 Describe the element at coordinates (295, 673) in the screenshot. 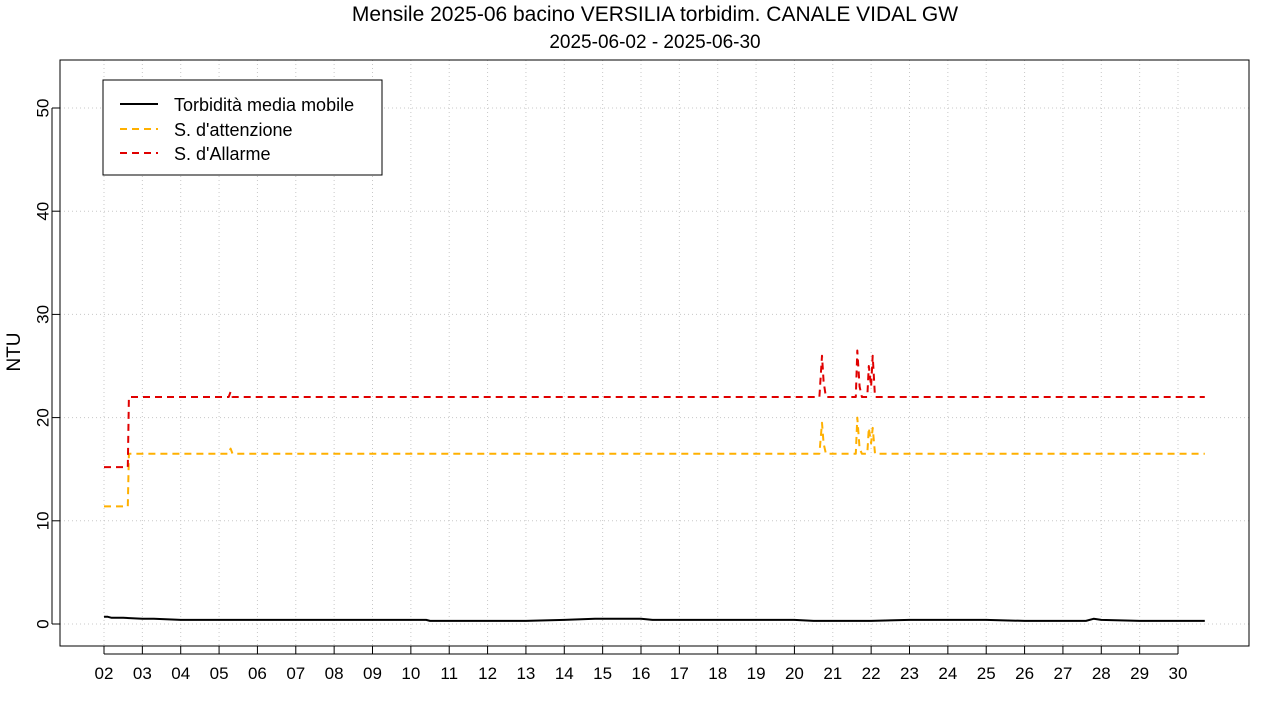

I see `x-tick-label-07: 07` at that location.